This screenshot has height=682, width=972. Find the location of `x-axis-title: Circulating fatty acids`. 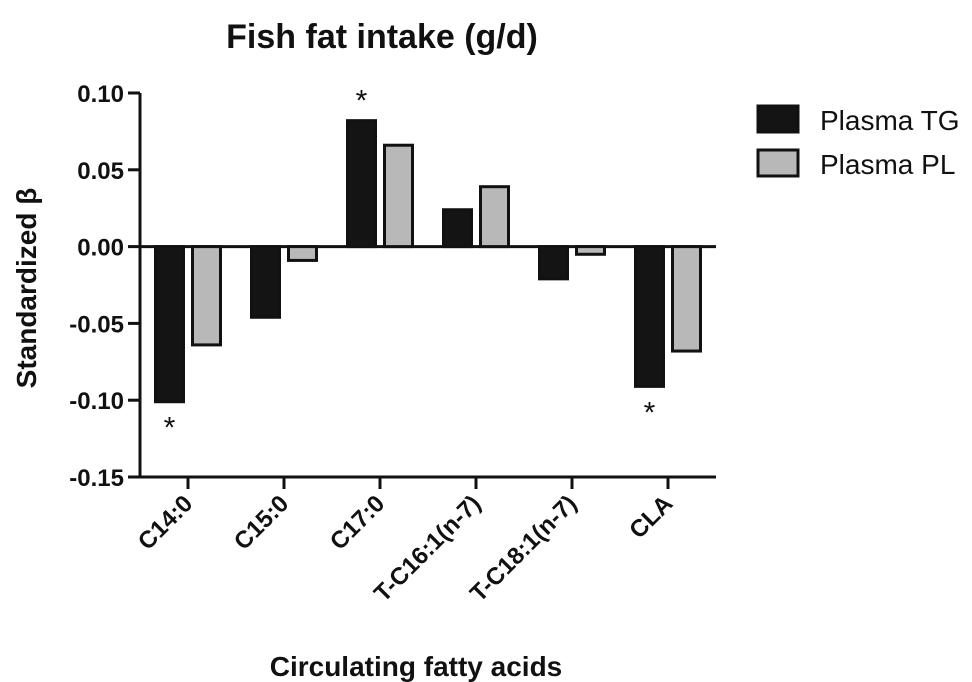

x-axis-title: Circulating fatty acids is located at coordinates (416, 666).